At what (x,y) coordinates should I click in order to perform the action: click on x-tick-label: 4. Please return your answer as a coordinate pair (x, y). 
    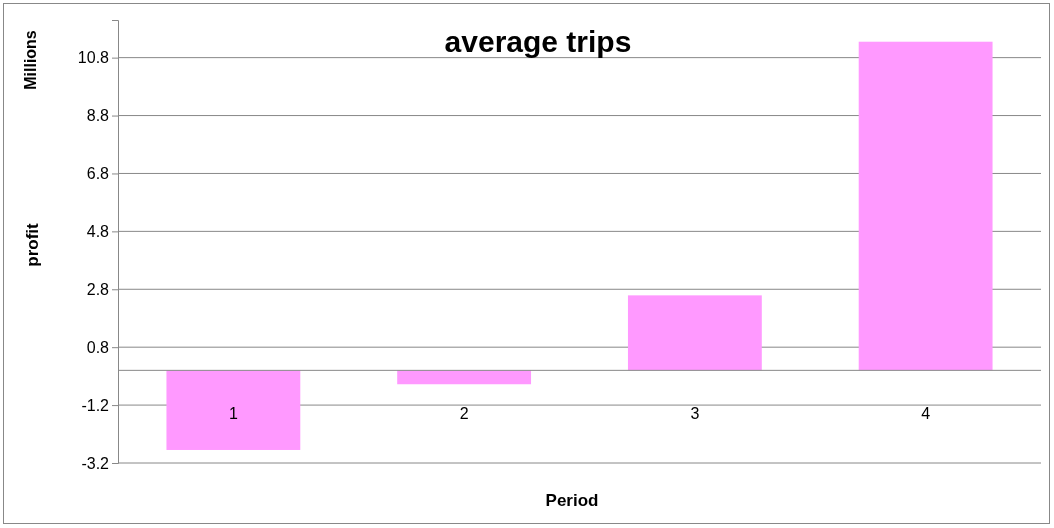
    Looking at the image, I should click on (926, 414).